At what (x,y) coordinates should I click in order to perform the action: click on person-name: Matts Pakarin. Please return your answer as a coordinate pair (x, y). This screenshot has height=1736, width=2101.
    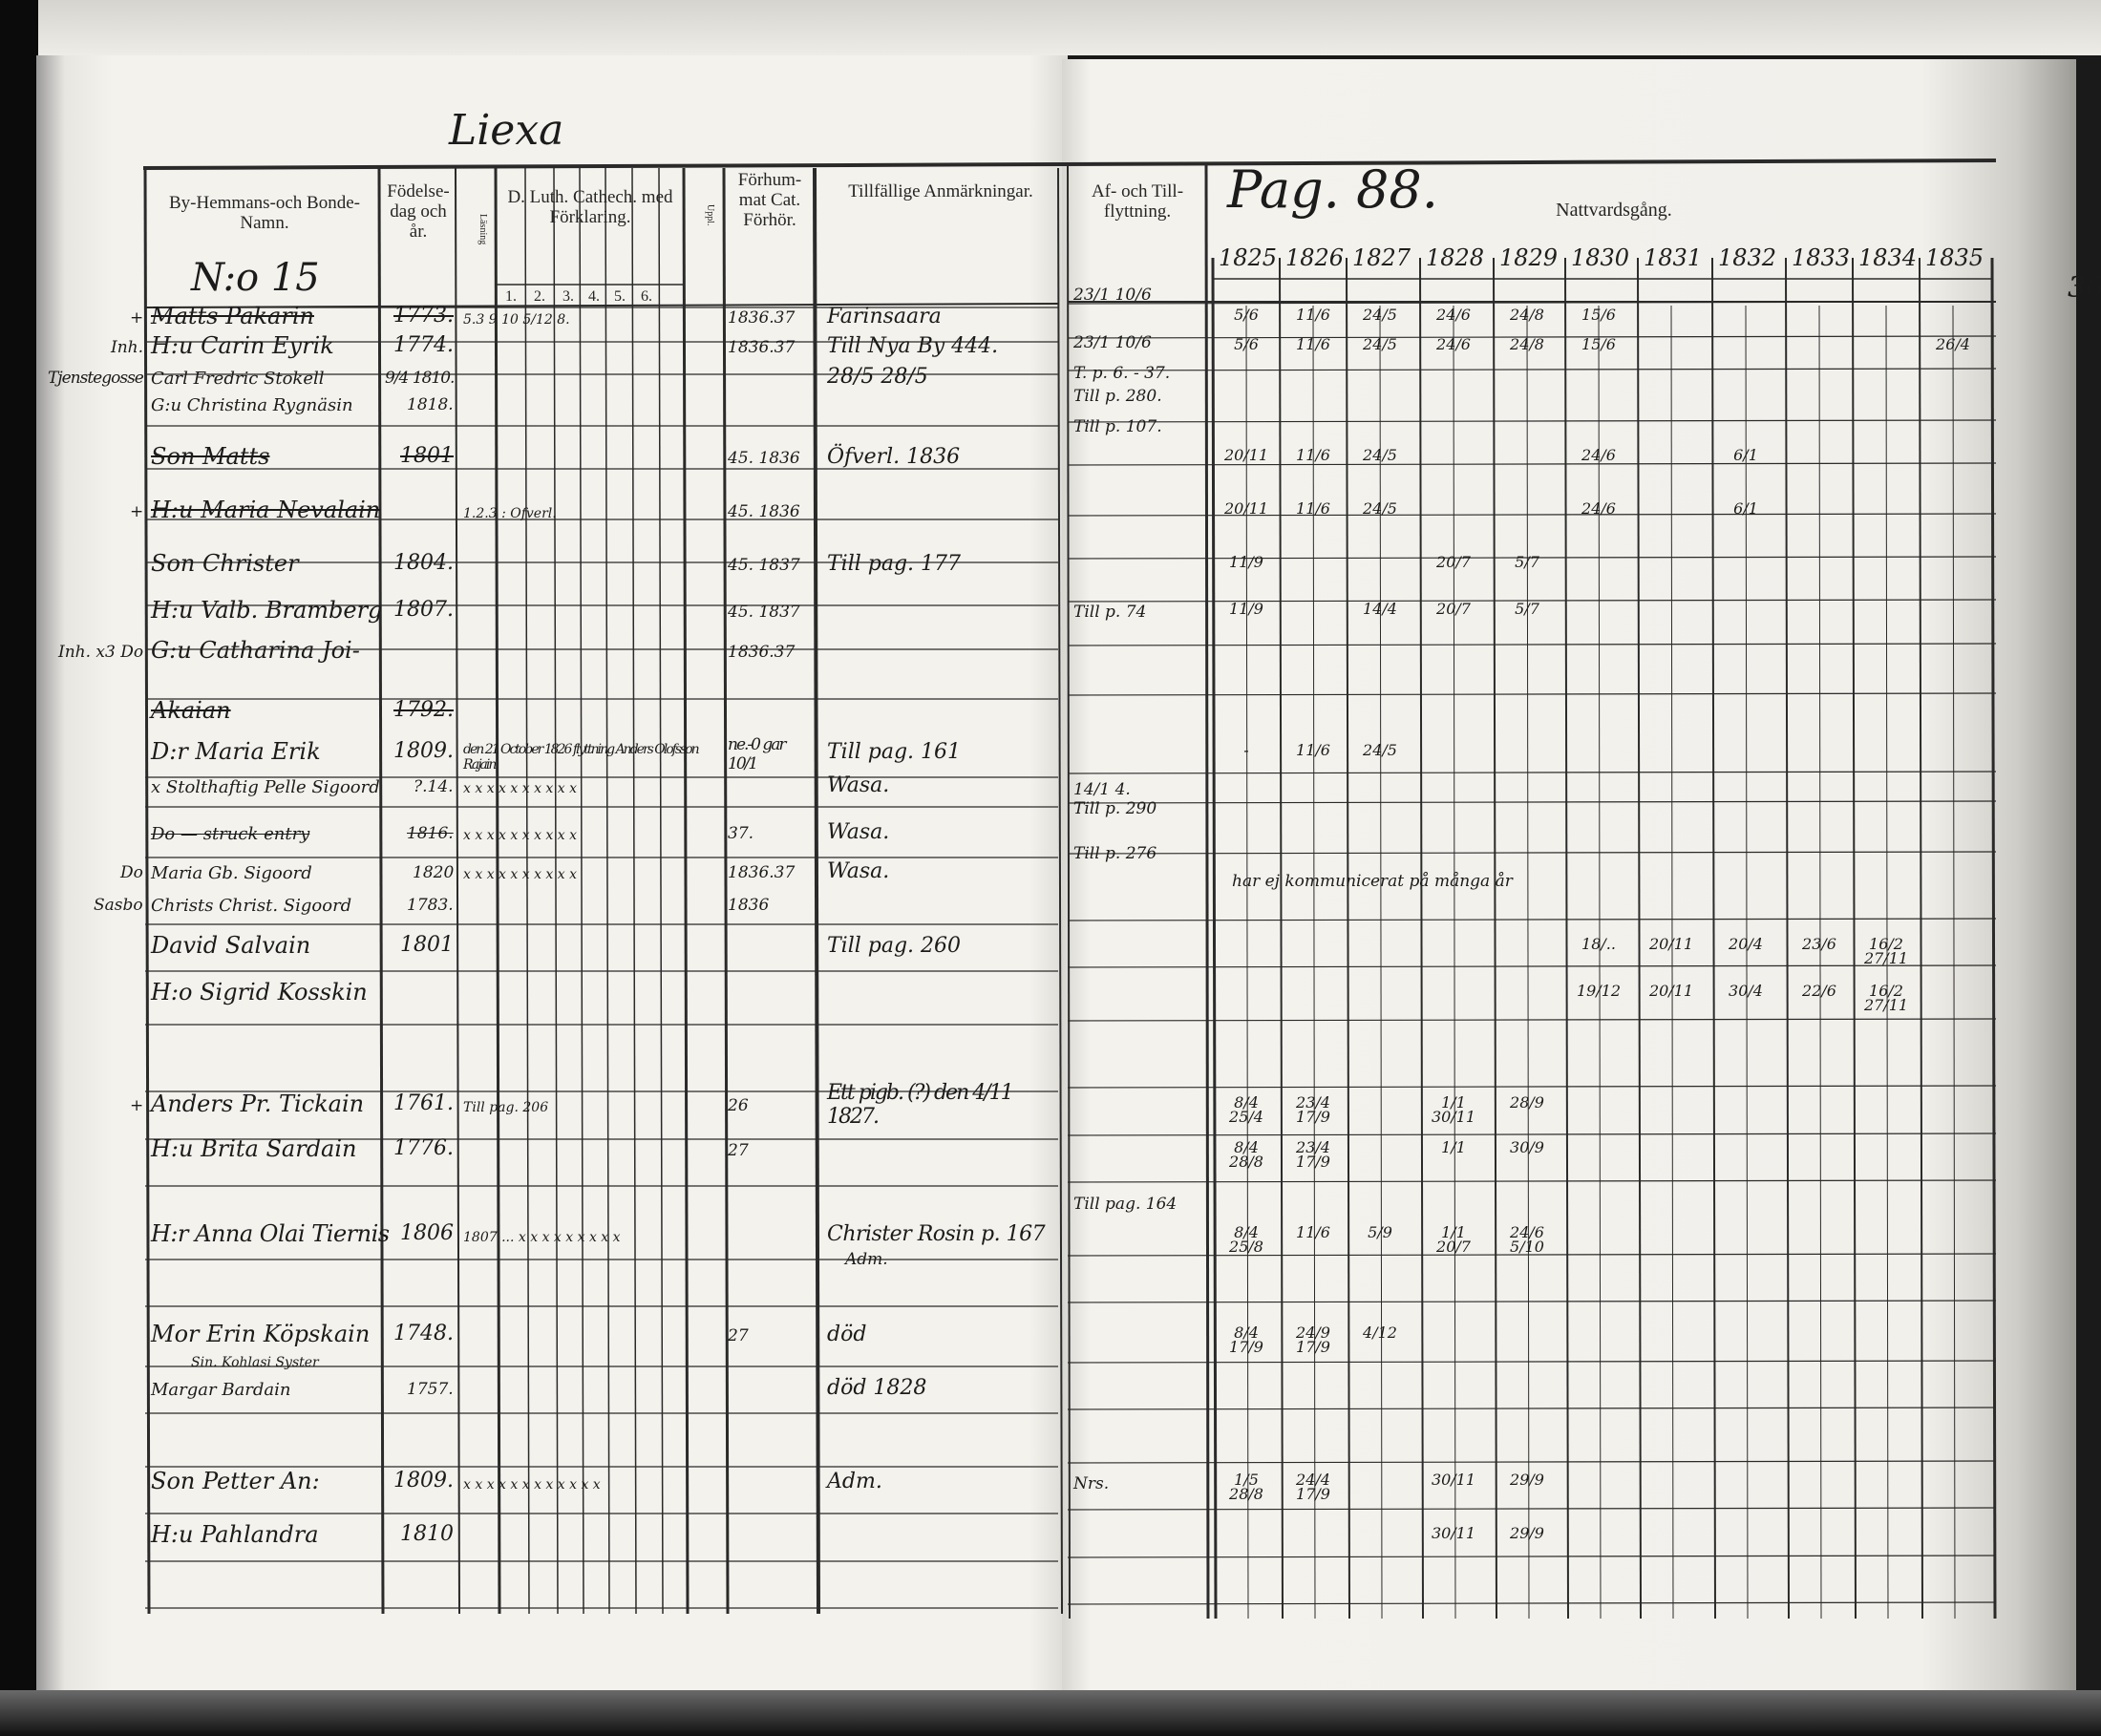
    Looking at the image, I should click on (232, 316).